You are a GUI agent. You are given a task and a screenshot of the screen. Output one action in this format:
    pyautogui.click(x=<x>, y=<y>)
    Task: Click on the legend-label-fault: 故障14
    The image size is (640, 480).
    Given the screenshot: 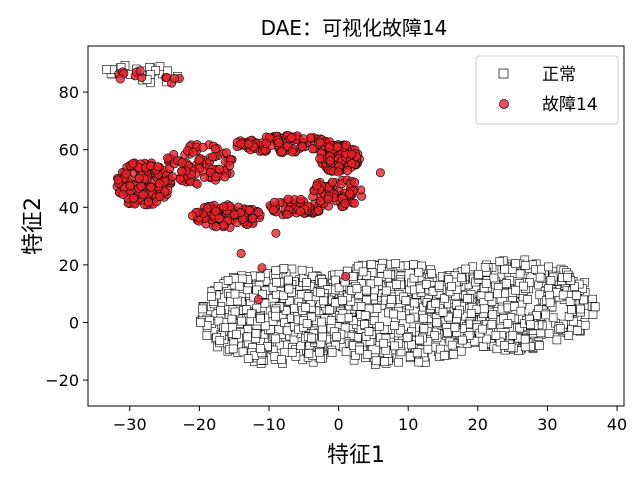 What is the action you would take?
    pyautogui.click(x=570, y=105)
    